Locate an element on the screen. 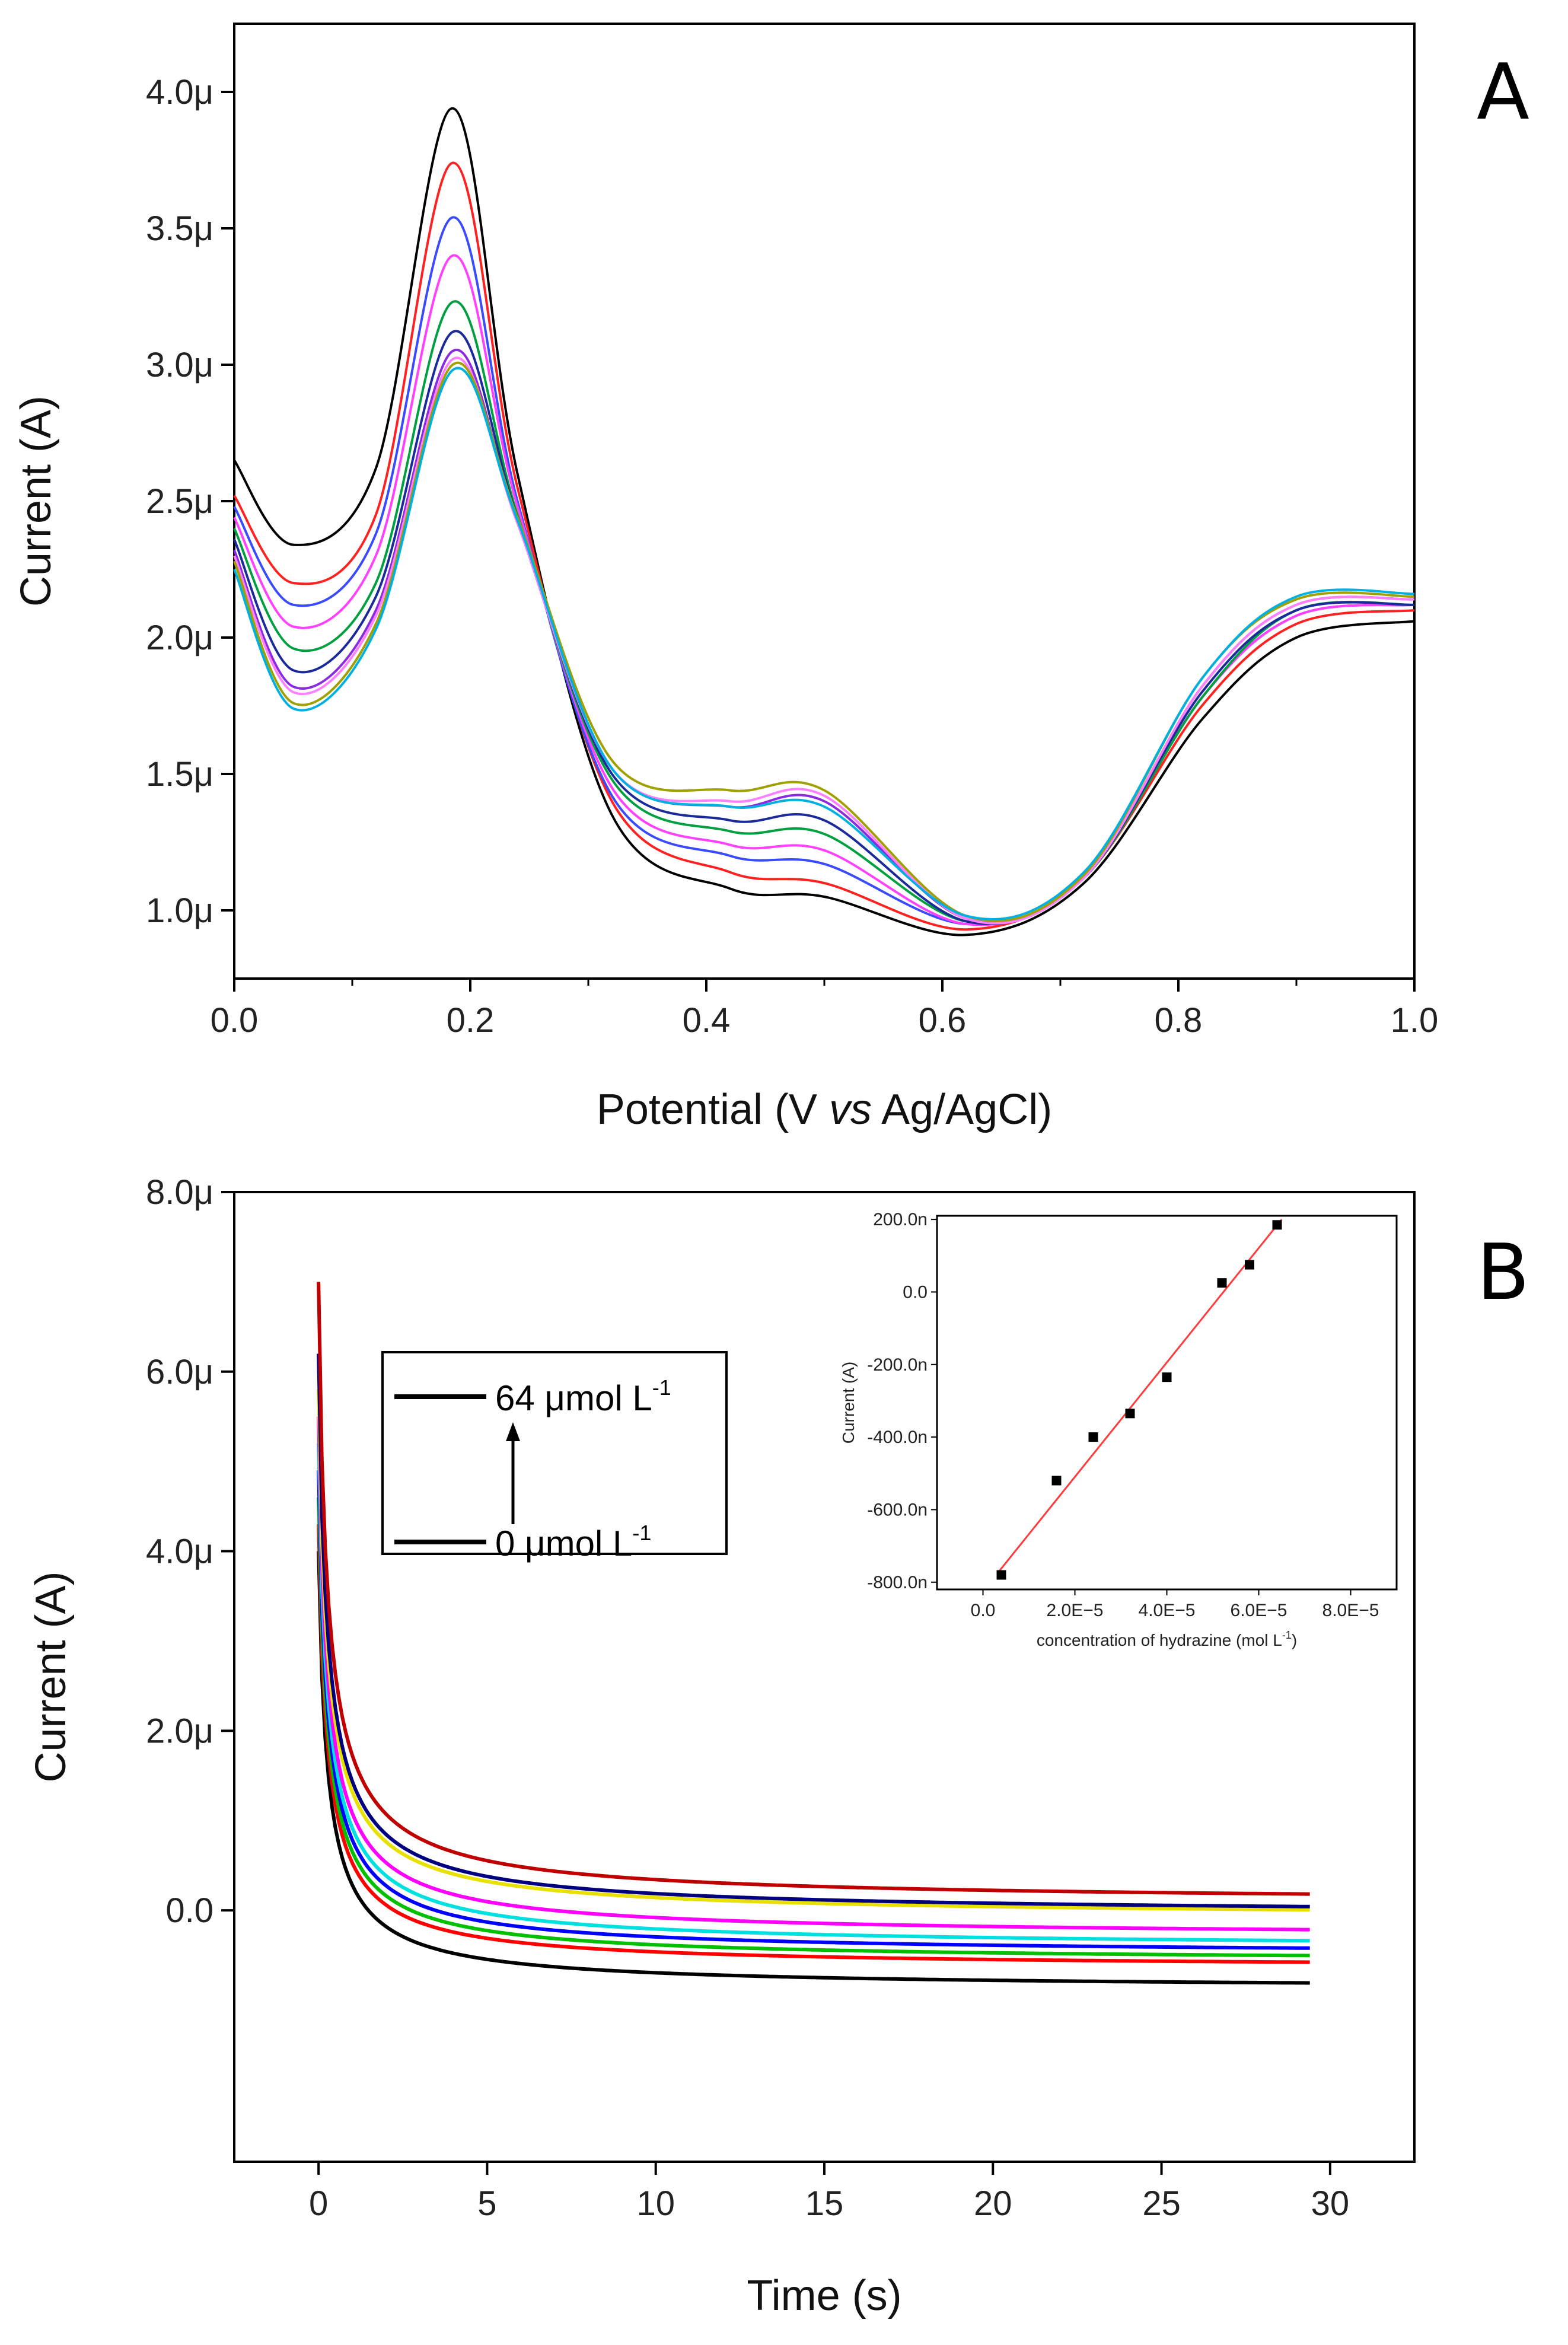 The image size is (1568, 2345). inset-x-tick-label: 4.0E−5 is located at coordinates (1167, 1611).